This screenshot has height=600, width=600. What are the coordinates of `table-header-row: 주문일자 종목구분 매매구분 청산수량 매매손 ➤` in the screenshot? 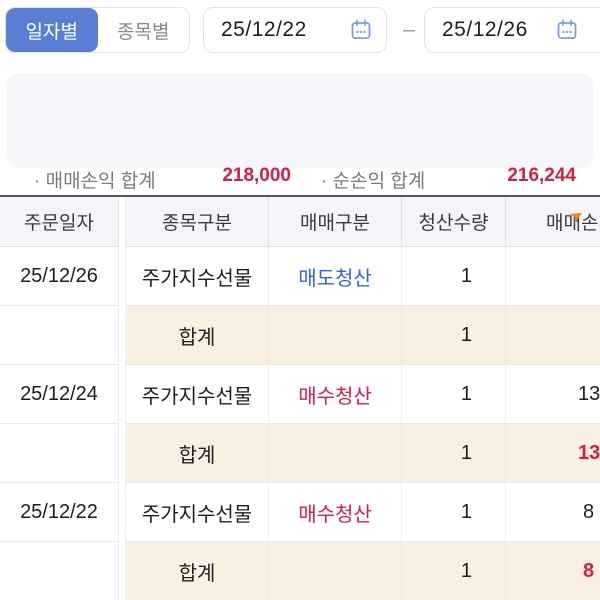 It's located at (300, 222).